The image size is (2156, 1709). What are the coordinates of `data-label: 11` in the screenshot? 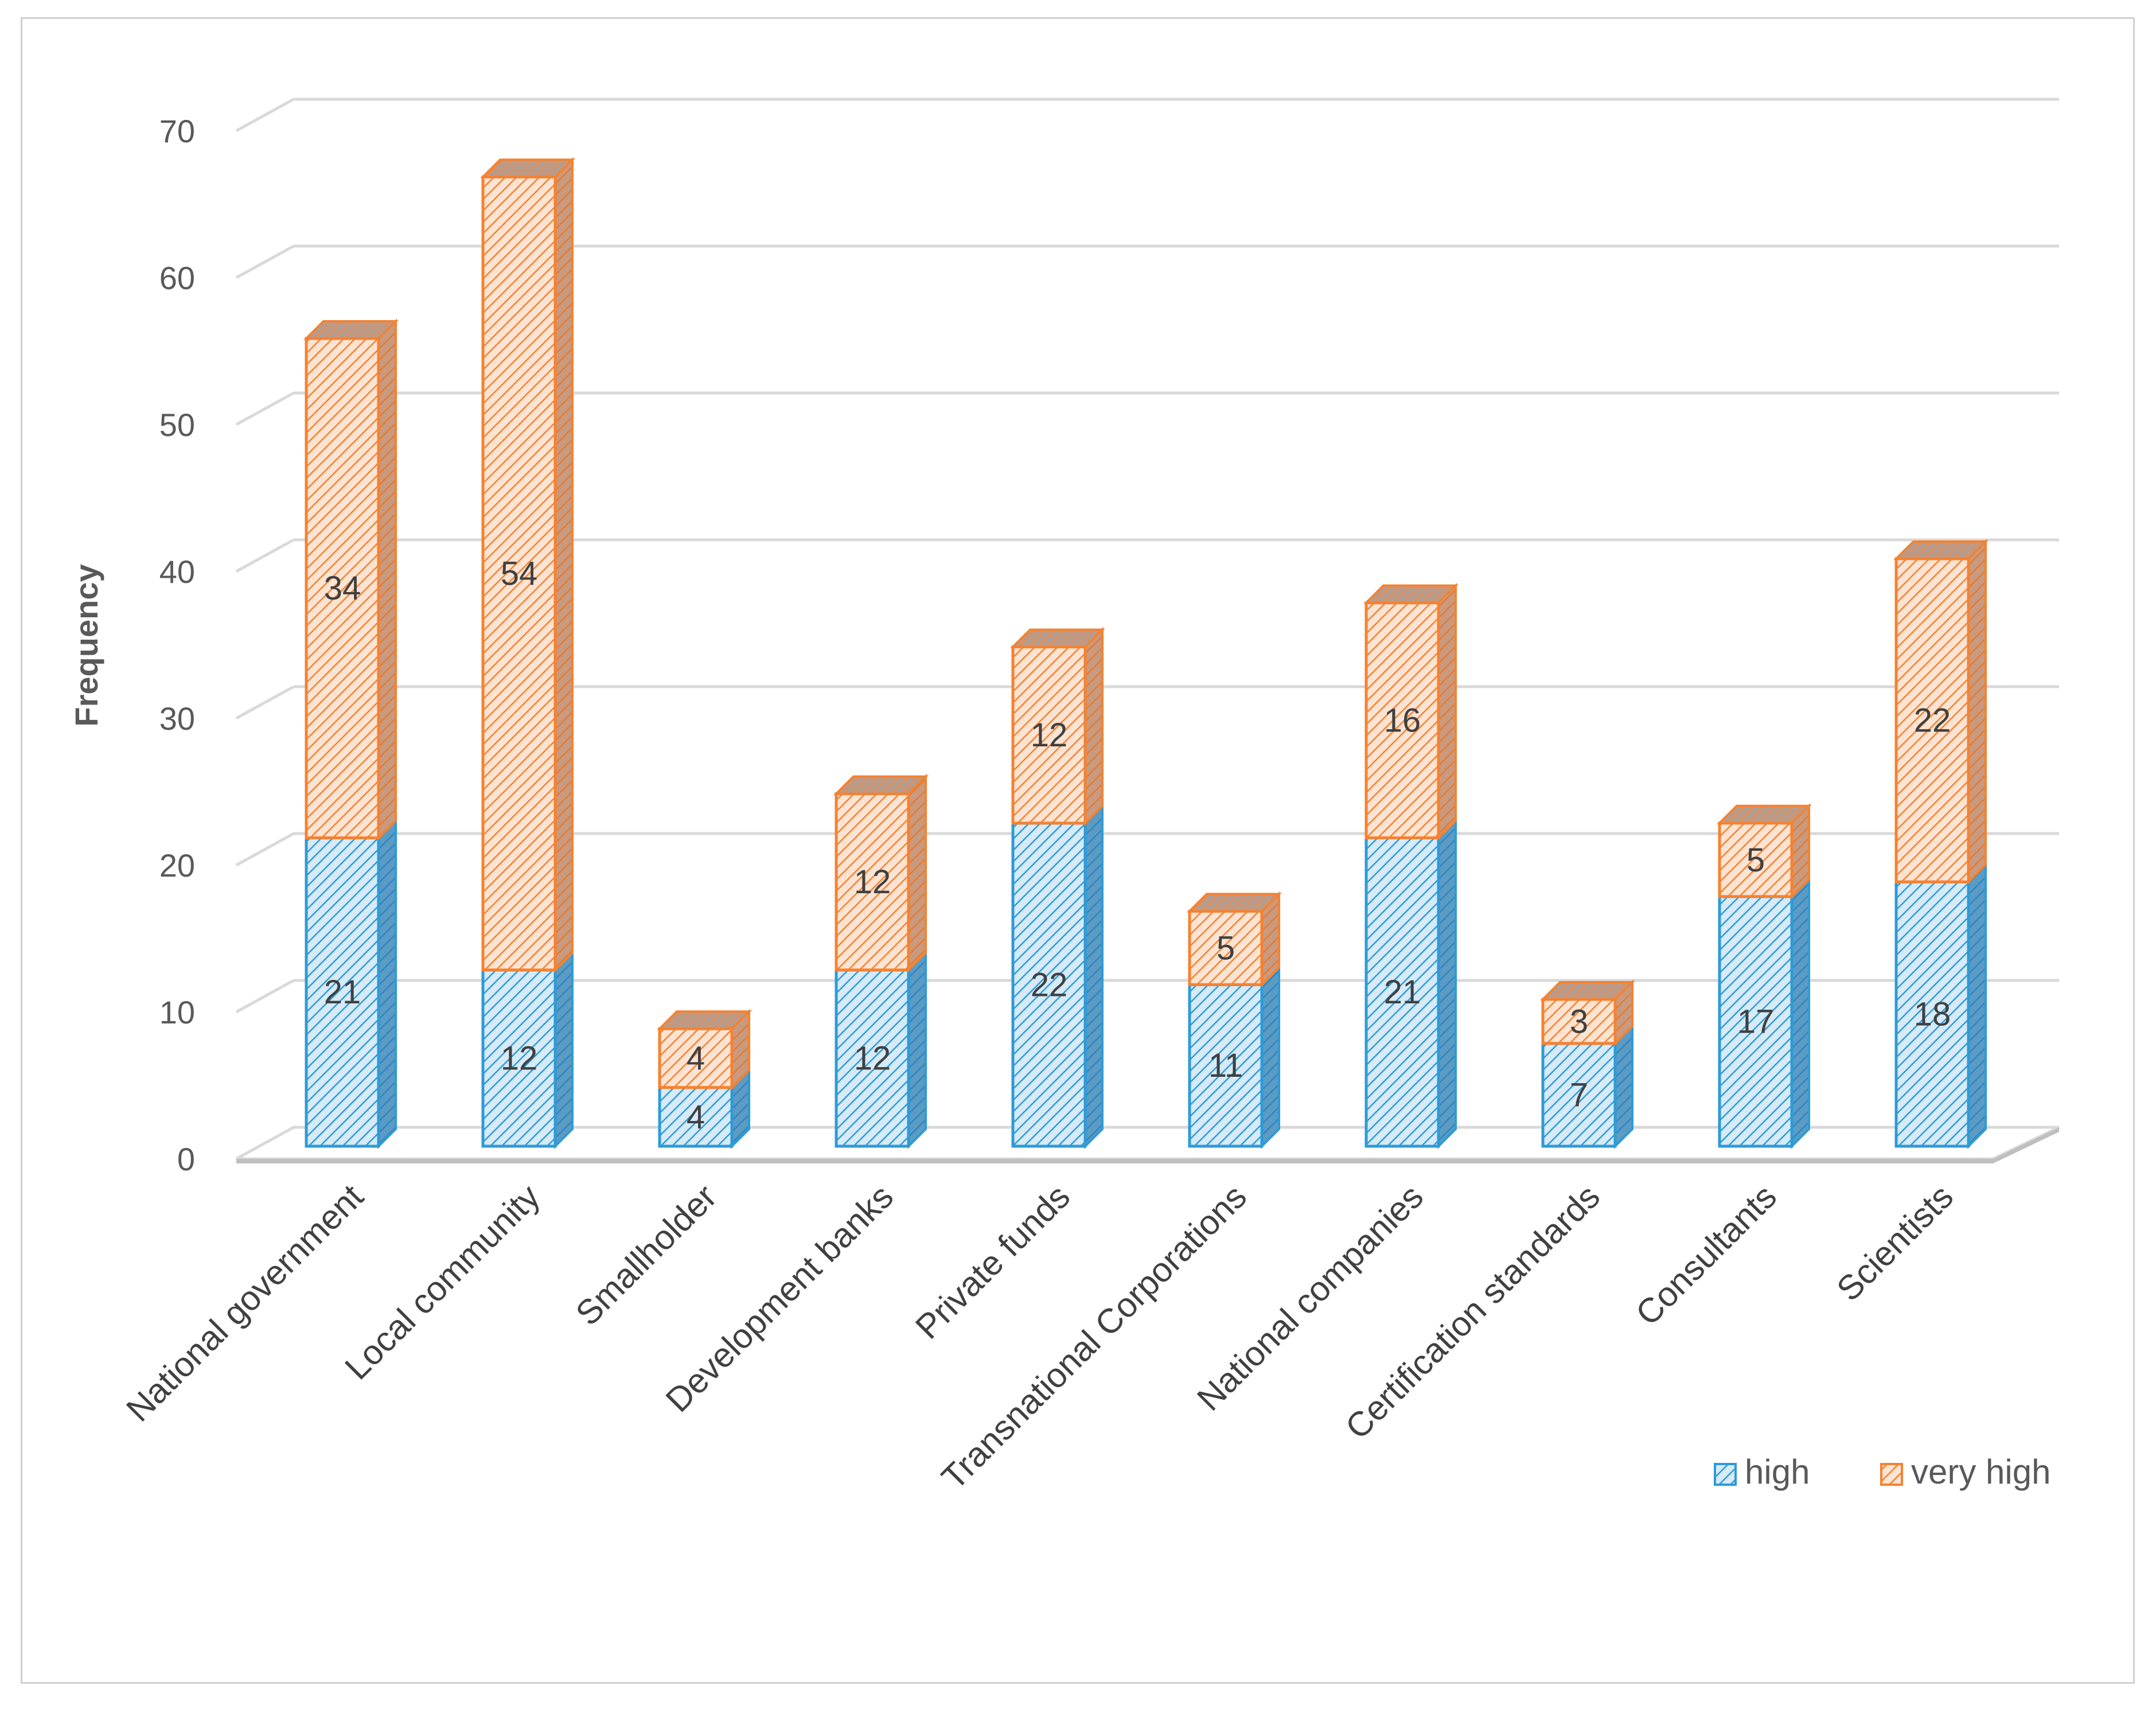 It's located at (1225, 1065).